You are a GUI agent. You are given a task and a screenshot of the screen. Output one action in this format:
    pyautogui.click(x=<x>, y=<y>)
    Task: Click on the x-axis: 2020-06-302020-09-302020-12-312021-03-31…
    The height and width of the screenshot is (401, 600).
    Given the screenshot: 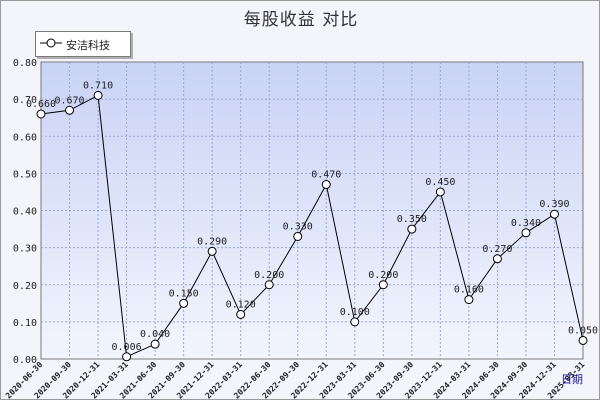 What is the action you would take?
    pyautogui.click(x=295, y=380)
    